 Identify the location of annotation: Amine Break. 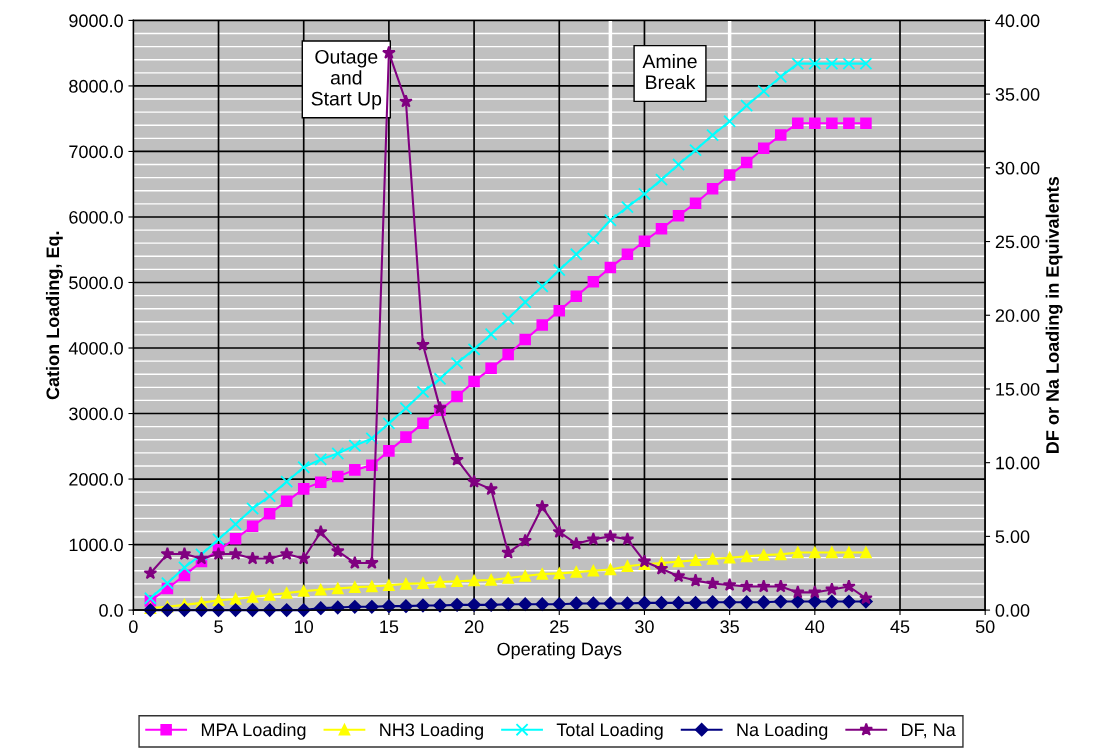
(669, 71).